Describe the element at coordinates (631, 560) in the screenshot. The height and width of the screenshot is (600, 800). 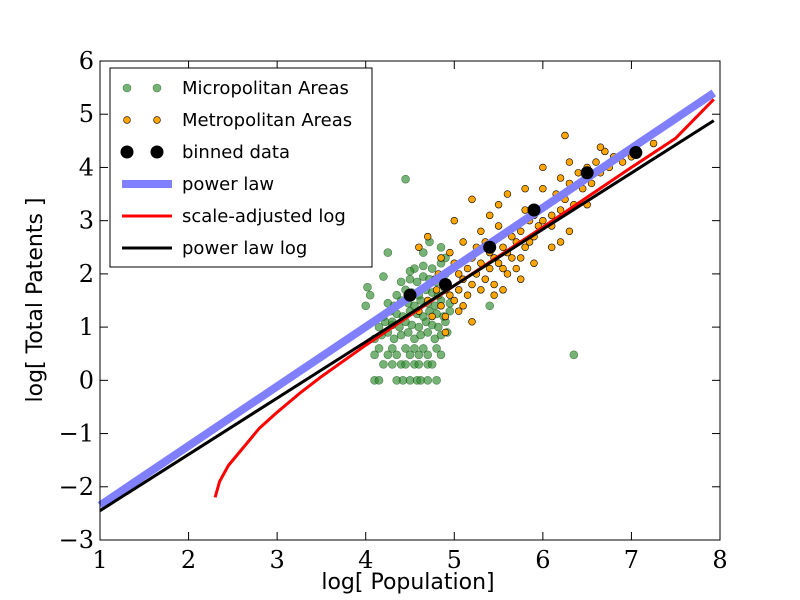
I see `x-tick-label: 7` at that location.